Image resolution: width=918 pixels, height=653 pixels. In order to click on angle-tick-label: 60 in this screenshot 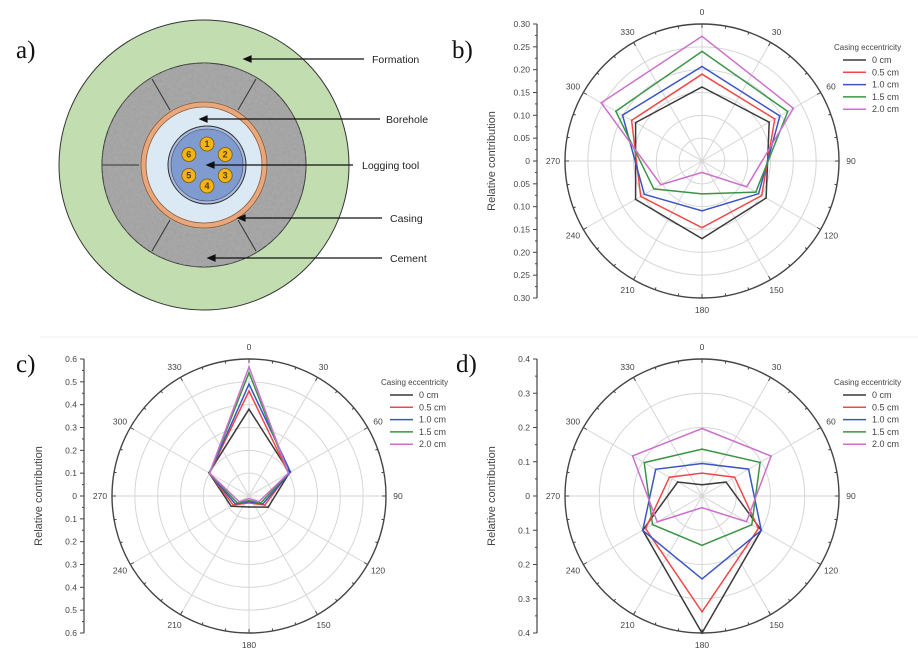, I will do `click(831, 87)`.